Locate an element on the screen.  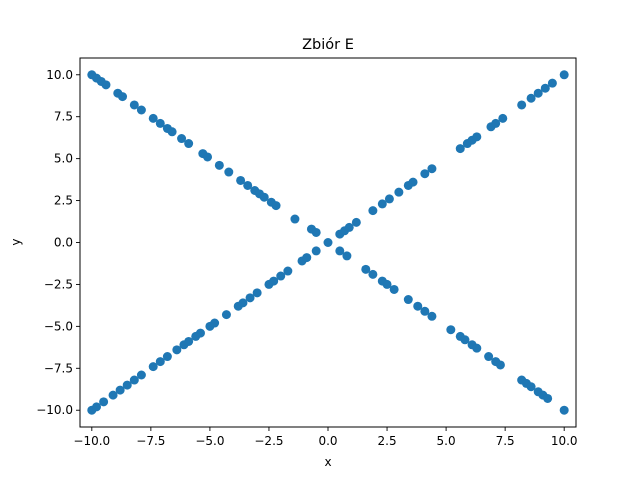
x-tick-label: −2.5 is located at coordinates (268, 441).